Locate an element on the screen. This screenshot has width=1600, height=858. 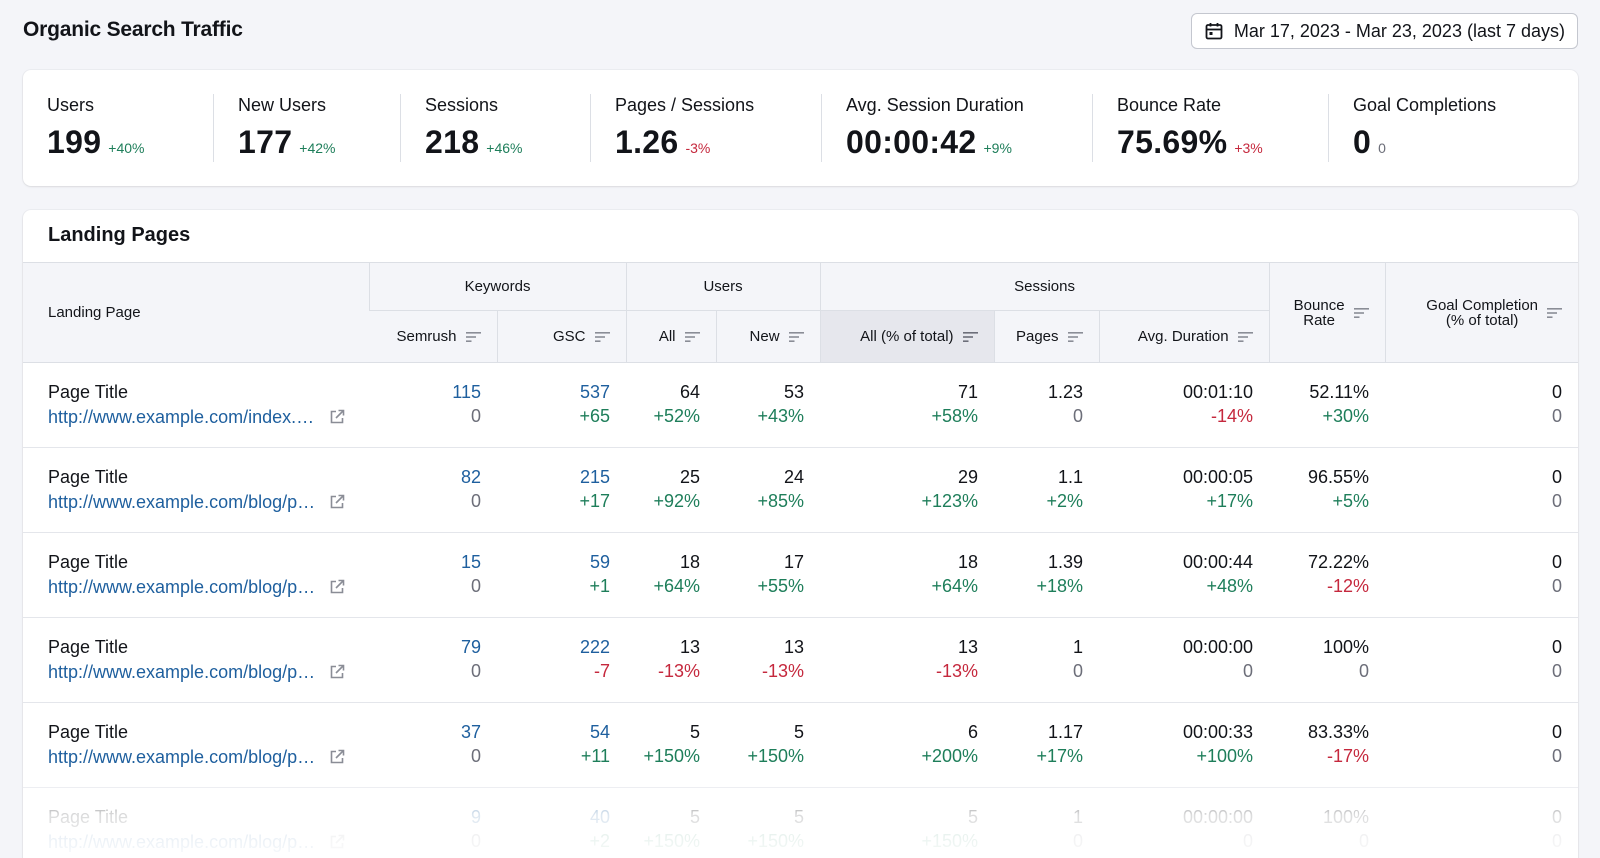
page-url-link: http://www.example.com/blog/post-5 is located at coordinates (182, 842).